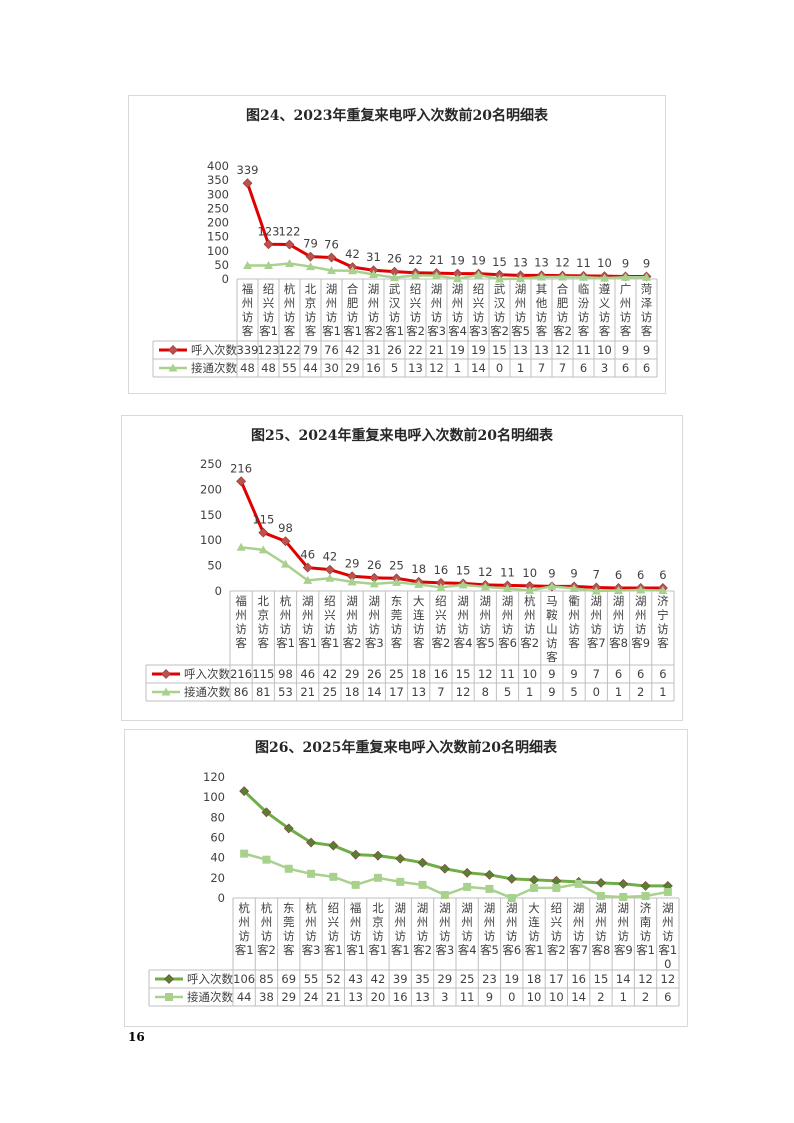  I want to click on y-tick-label: 350, so click(218, 180).